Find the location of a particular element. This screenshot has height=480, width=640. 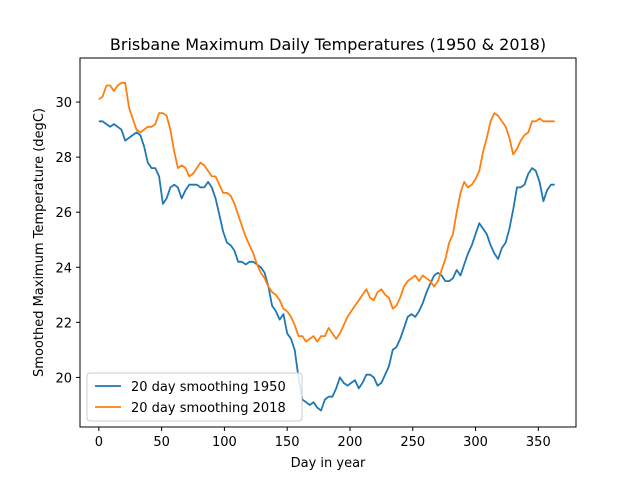

x-axis: 0 50 100 150 200 250 300 350 is located at coordinates (323, 438).